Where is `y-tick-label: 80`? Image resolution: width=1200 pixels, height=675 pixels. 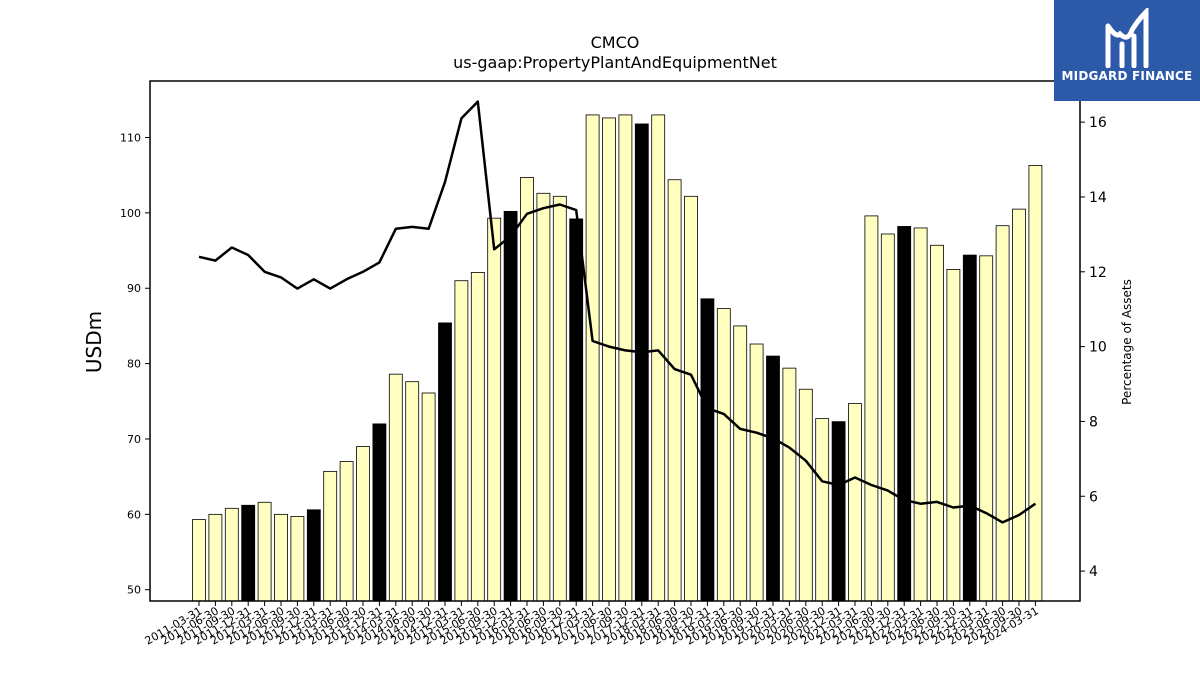
y-tick-label: 80 is located at coordinates (134, 364).